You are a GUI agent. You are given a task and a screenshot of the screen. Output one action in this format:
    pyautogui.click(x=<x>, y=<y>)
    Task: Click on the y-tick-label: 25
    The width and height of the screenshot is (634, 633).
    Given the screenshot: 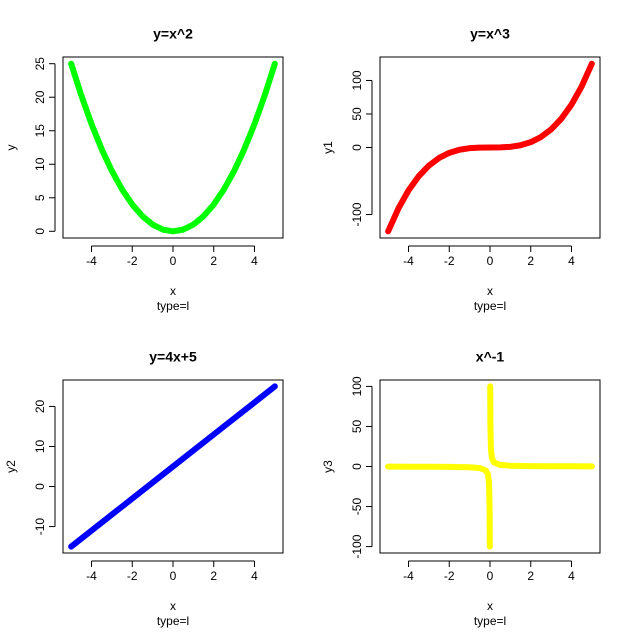 What is the action you would take?
    pyautogui.click(x=40, y=64)
    